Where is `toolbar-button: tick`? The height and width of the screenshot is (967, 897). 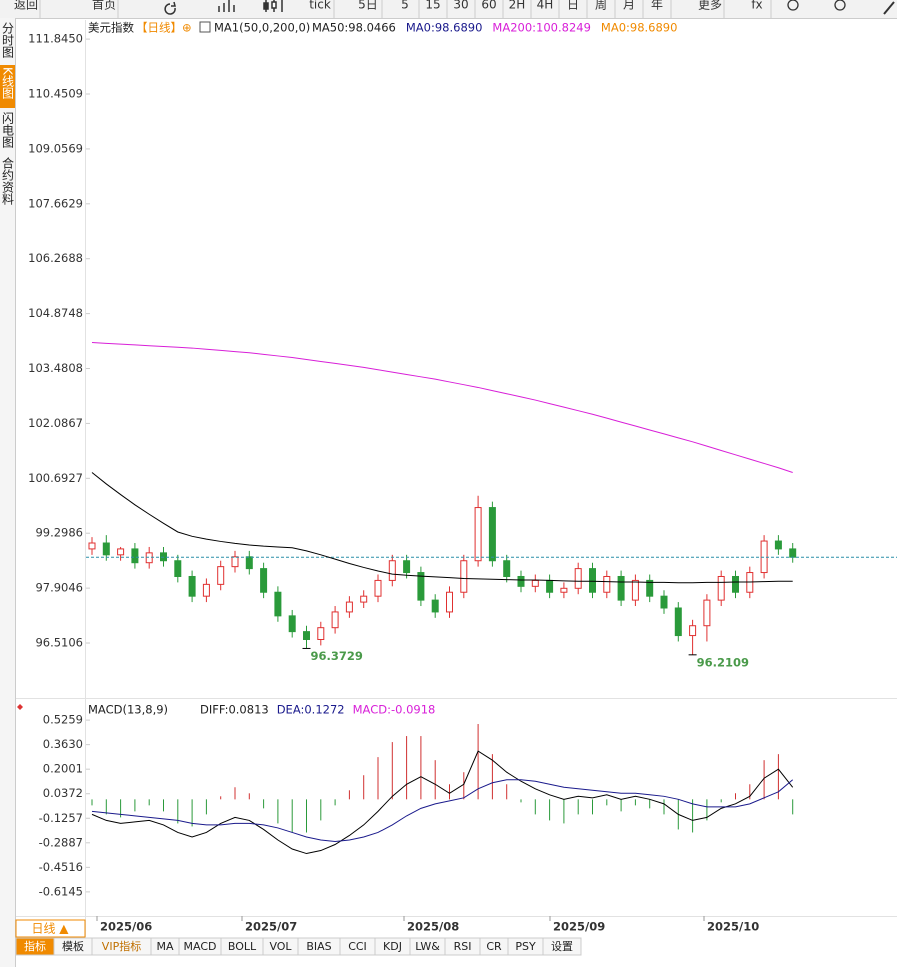
toolbar-button: tick is located at coordinates (320, 6).